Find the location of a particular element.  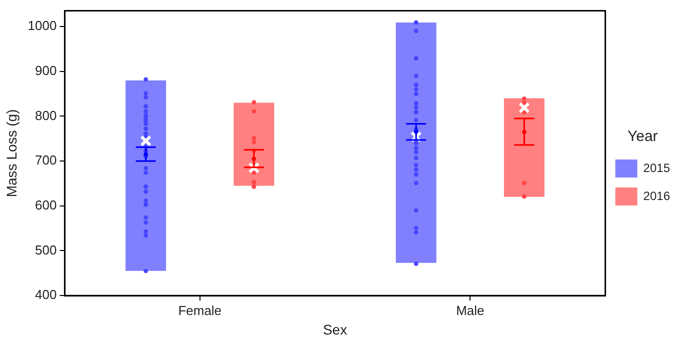

x-axis-title: Sex is located at coordinates (335, 329).